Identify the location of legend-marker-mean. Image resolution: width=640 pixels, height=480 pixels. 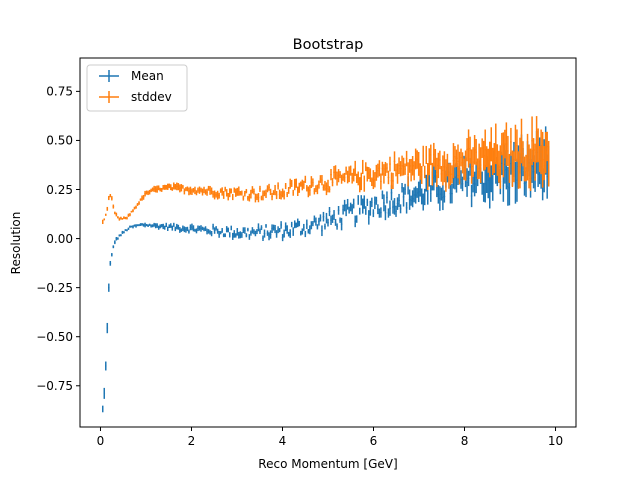
(109, 76).